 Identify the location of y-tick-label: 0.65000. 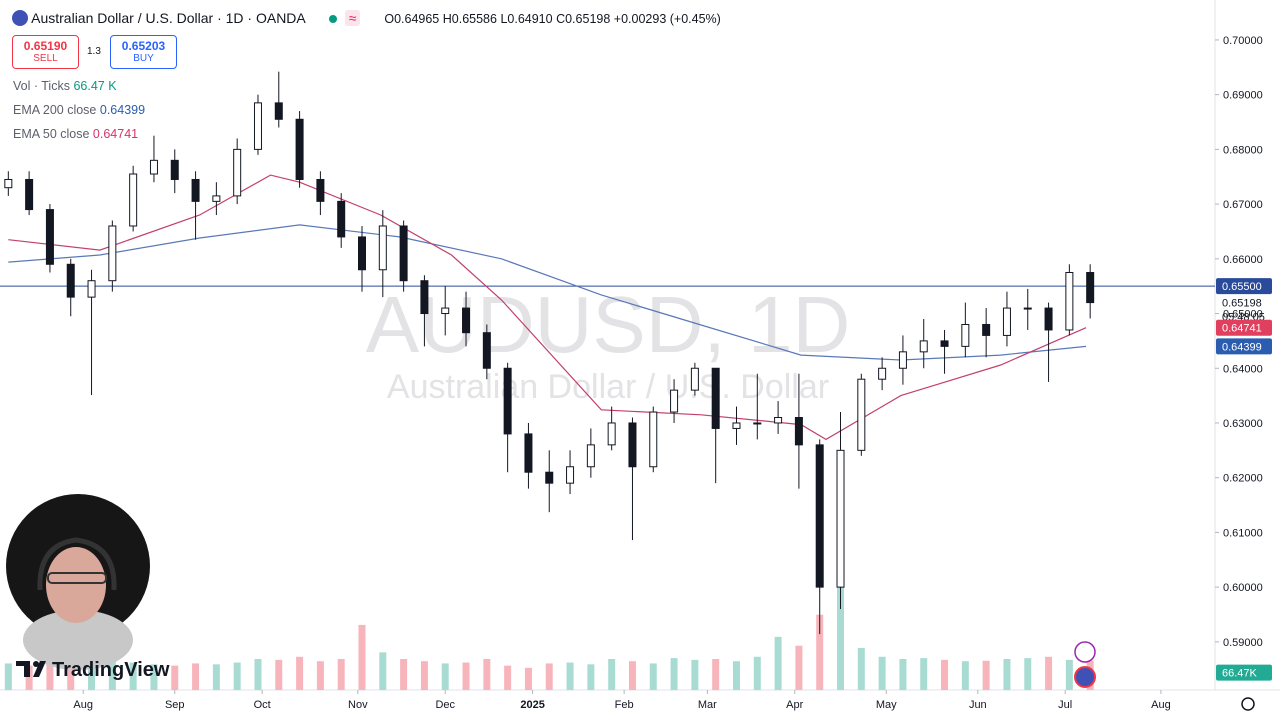
(1243, 315).